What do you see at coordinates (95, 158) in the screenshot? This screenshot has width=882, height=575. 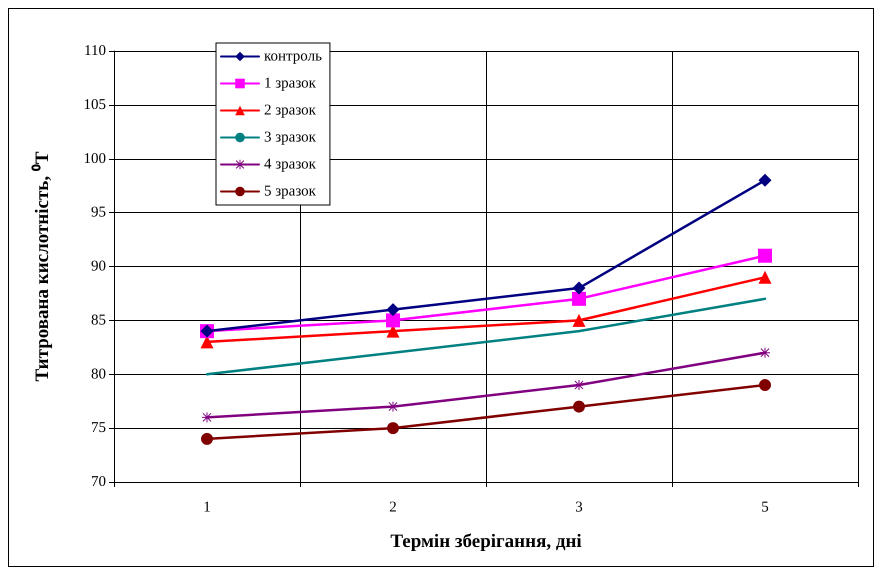 I see `y-tick-label: 100` at bounding box center [95, 158].